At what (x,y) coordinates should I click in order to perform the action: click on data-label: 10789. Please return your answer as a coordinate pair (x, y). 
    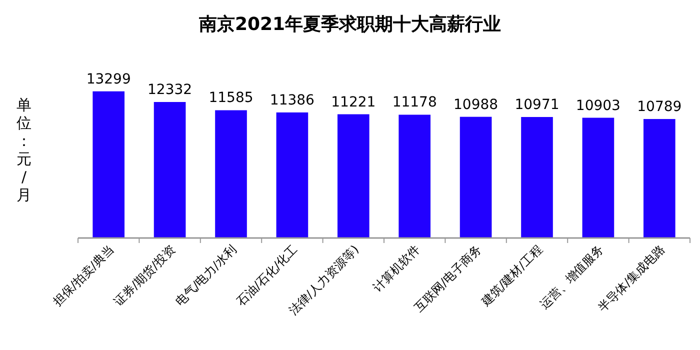
    Looking at the image, I should click on (659, 107).